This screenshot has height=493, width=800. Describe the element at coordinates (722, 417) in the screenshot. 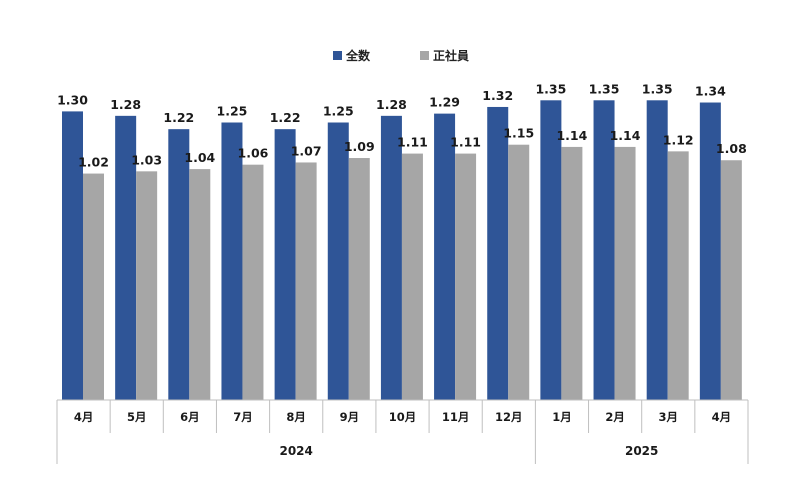

I see `category-label-13: 4月` at that location.